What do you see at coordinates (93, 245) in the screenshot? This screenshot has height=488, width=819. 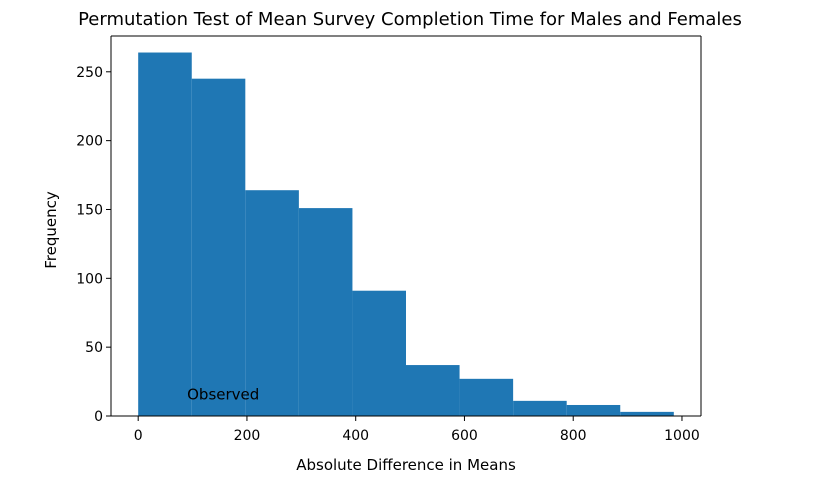 I see `y-axis-ticks: 0 50 100 150 200 250` at bounding box center [93, 245].